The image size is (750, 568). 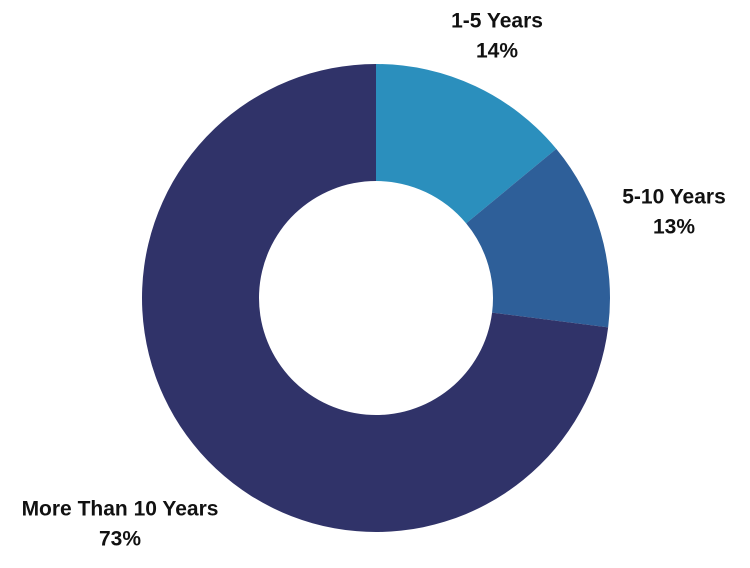 What do you see at coordinates (497, 21) in the screenshot?
I see `slice-label: 1-5 Years` at bounding box center [497, 21].